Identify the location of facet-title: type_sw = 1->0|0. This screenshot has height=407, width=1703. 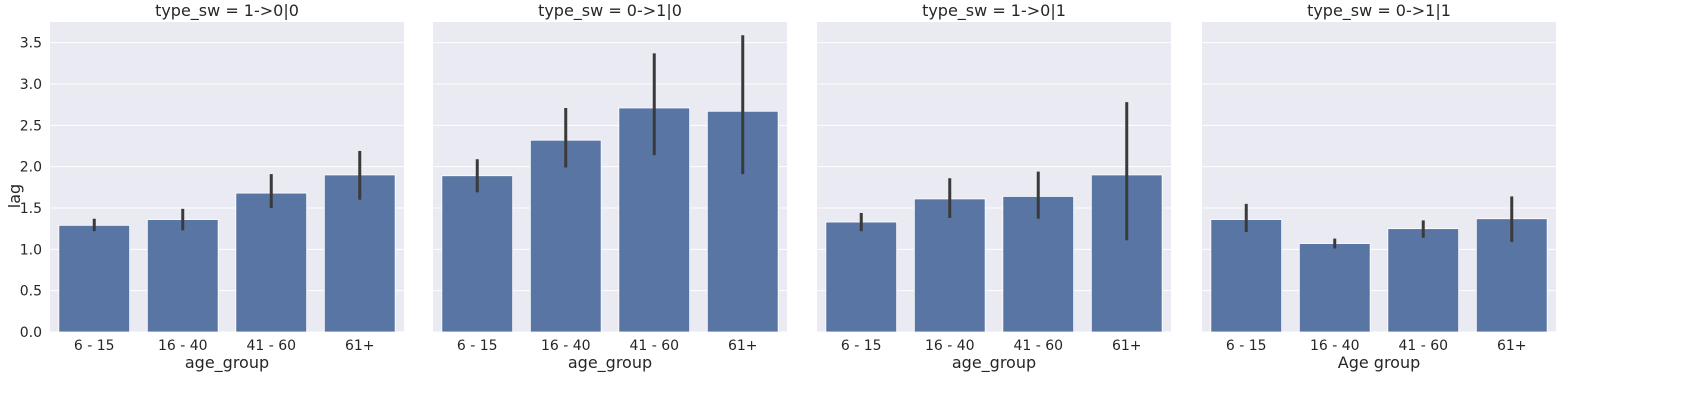
(227, 11).